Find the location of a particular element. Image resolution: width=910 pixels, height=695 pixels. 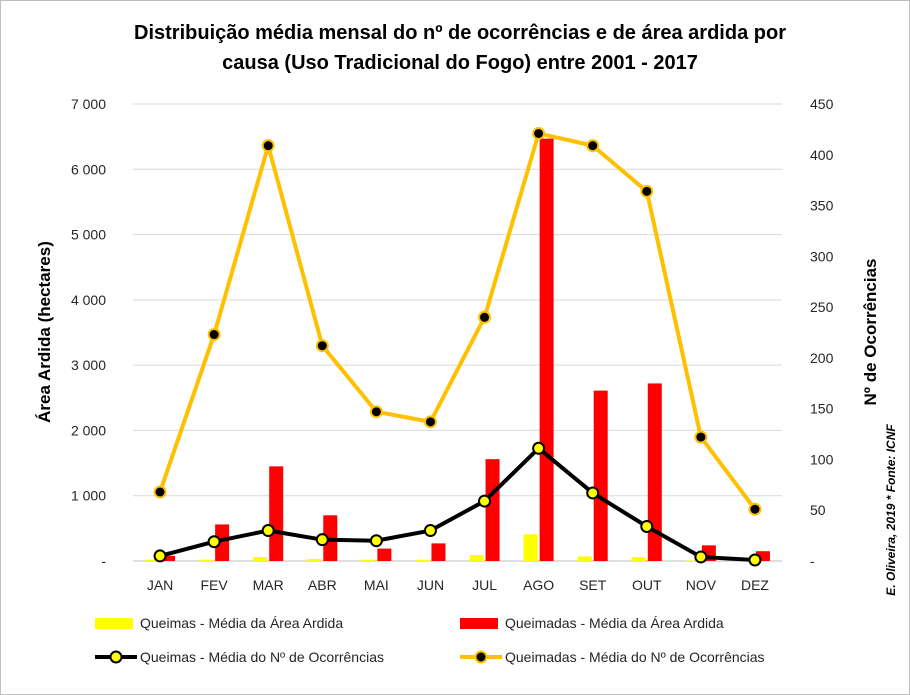

x-tick-label: ABR is located at coordinates (322, 585).